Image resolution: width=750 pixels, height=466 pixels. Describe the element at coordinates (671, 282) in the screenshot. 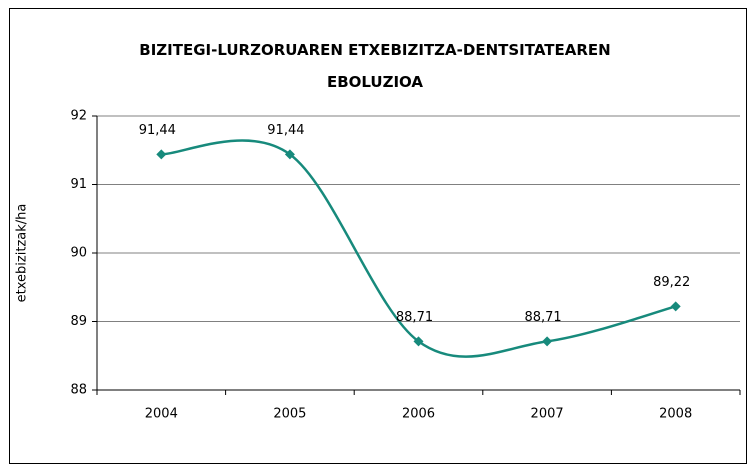

I see `data-label: 89,22` at that location.